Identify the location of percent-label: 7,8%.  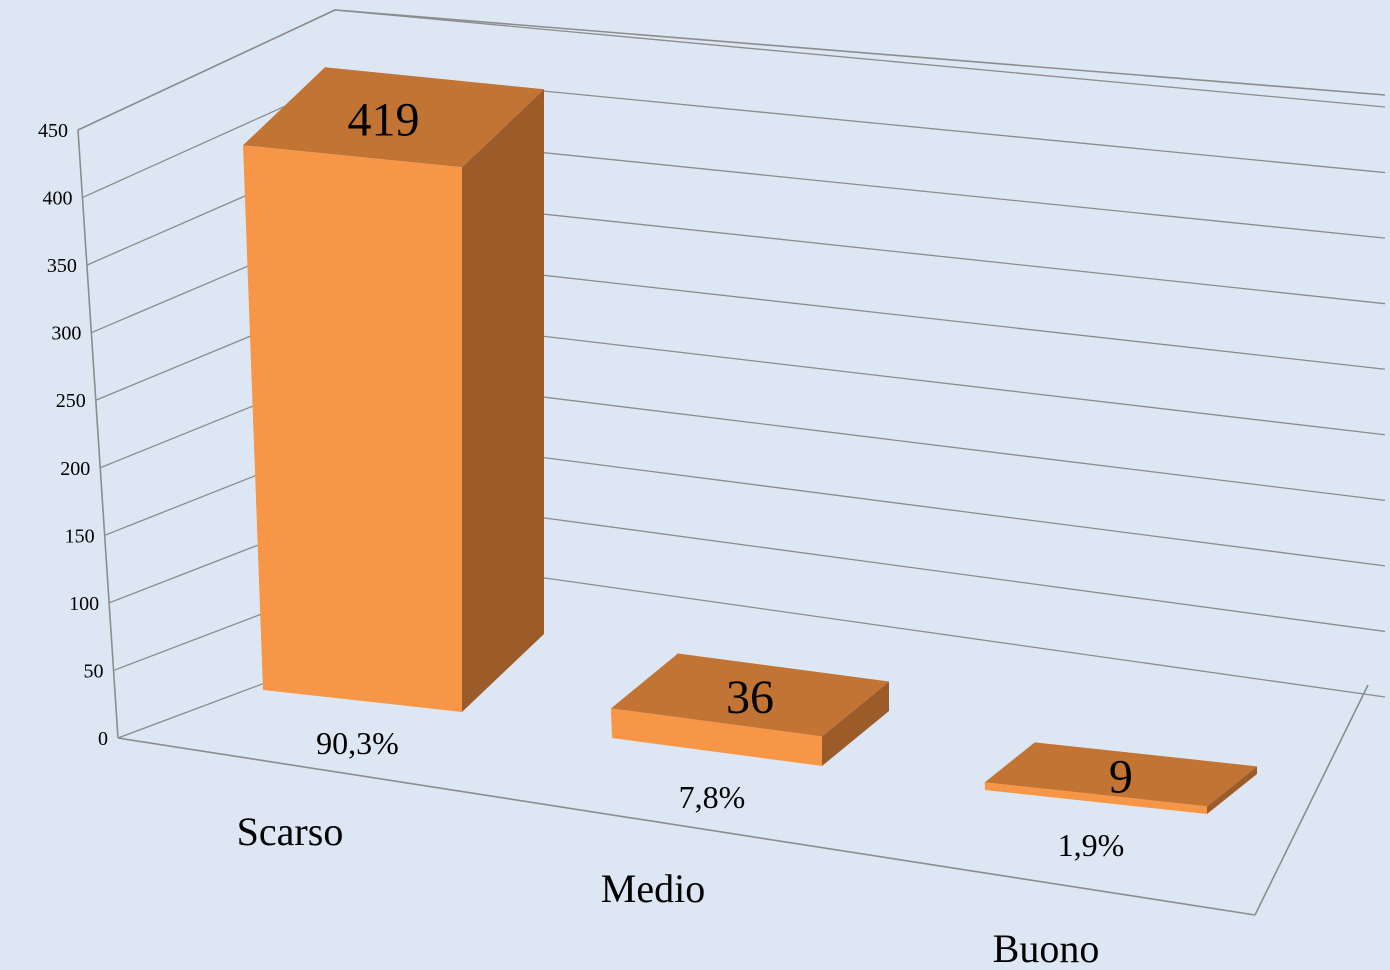
(712, 797).